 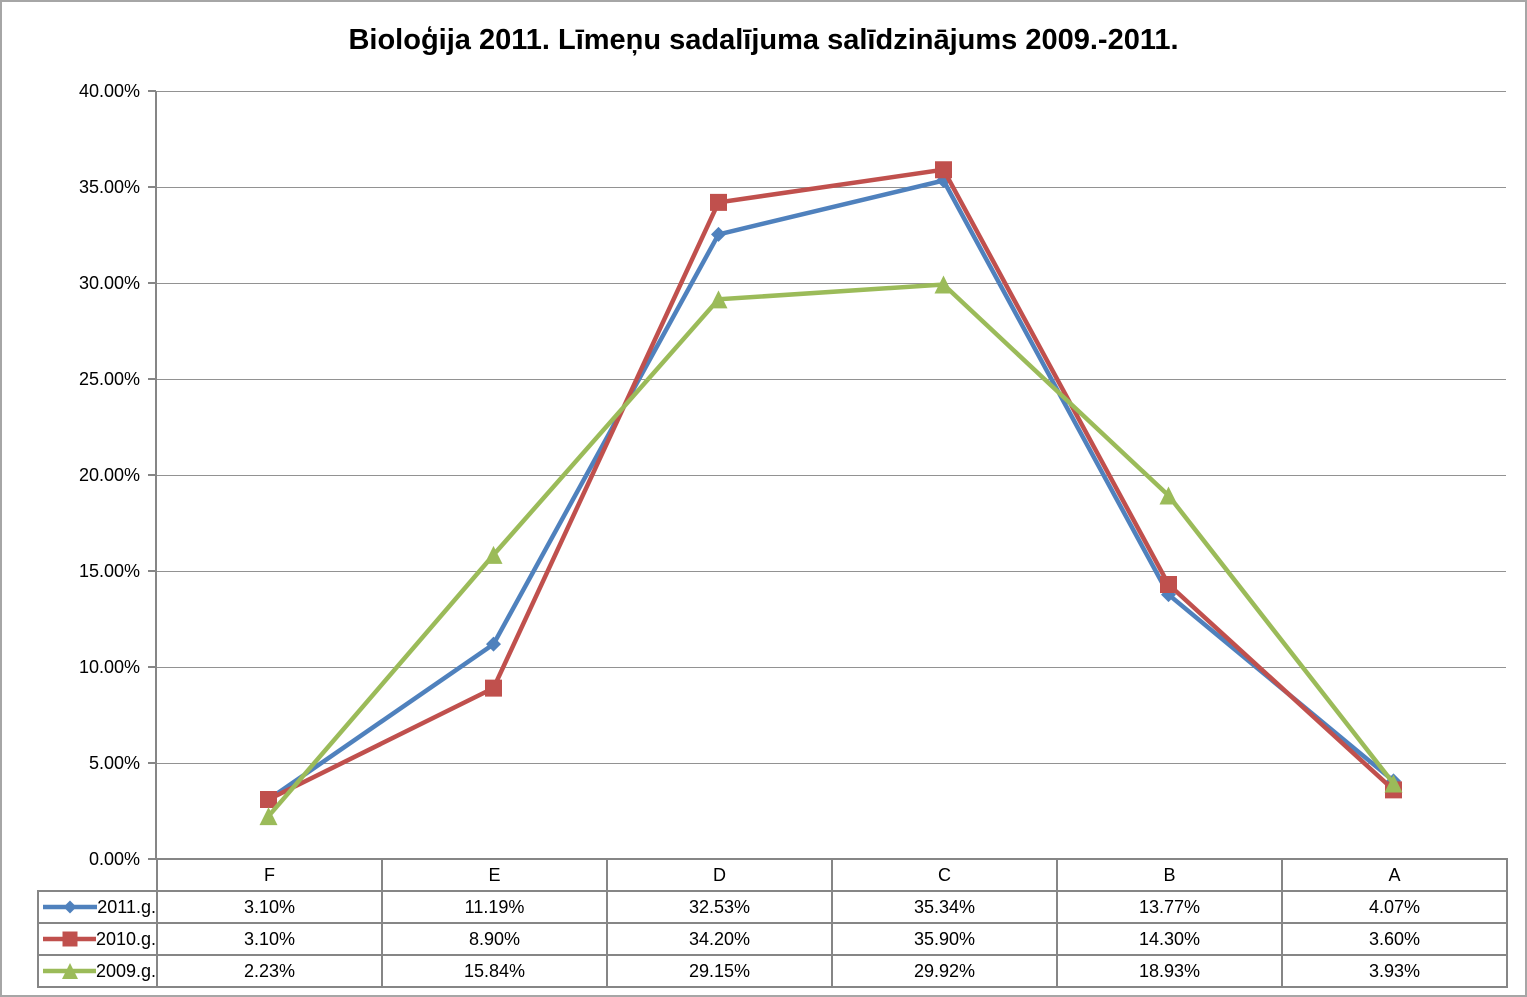 What do you see at coordinates (109, 187) in the screenshot?
I see `y-axis-tick-label: 35.00%` at bounding box center [109, 187].